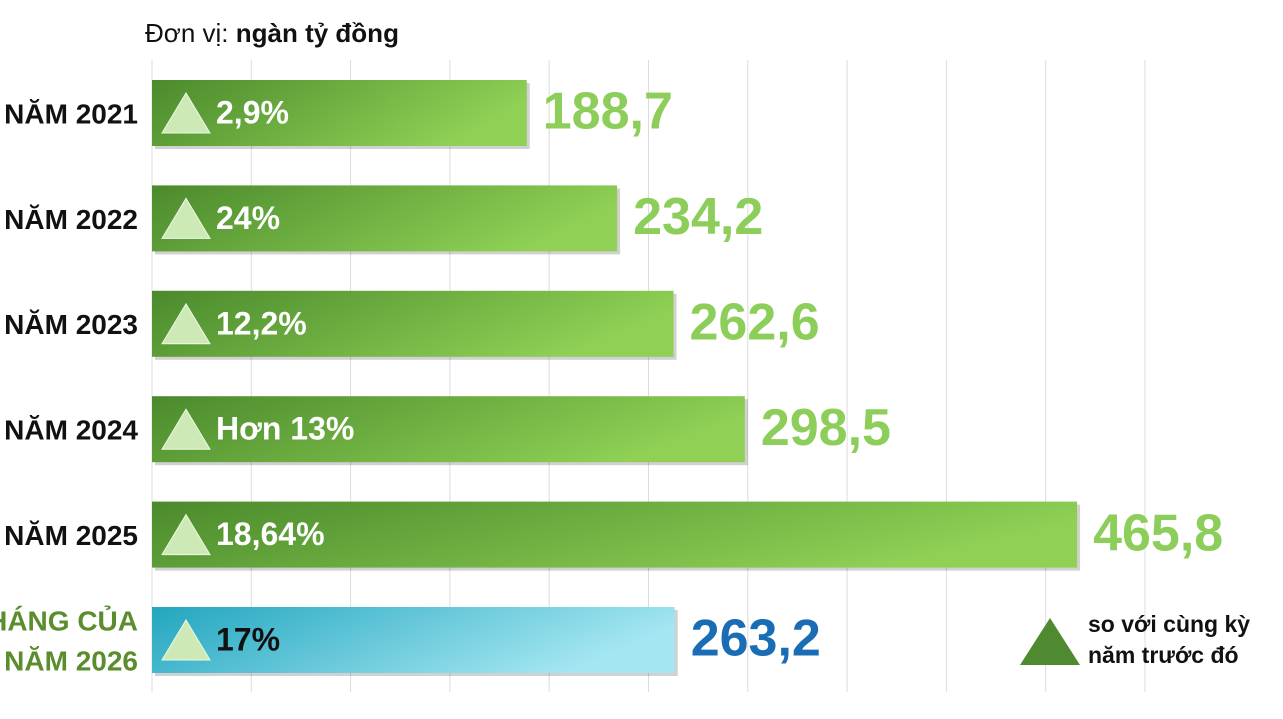  What do you see at coordinates (71, 219) in the screenshot?
I see `category-label: NĂM 2022` at bounding box center [71, 219].